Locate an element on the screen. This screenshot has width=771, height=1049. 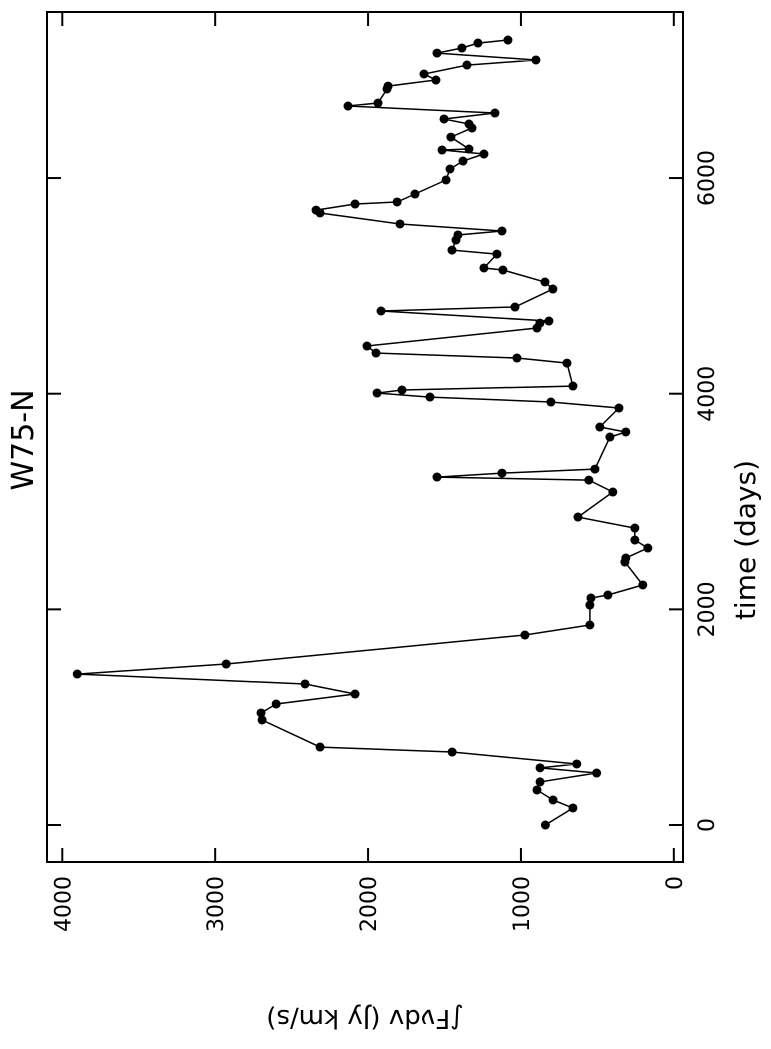
x-tick-label: 4000 is located at coordinates (707, 394).